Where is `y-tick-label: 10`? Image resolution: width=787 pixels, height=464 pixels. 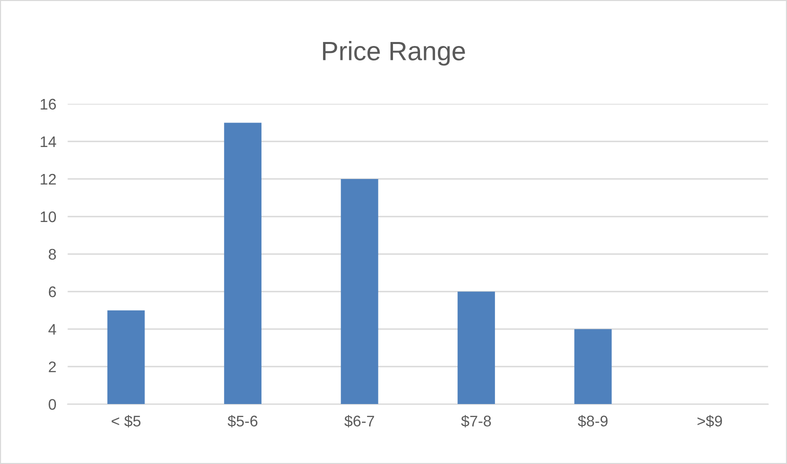 y-tick-label: 10 is located at coordinates (48, 216).